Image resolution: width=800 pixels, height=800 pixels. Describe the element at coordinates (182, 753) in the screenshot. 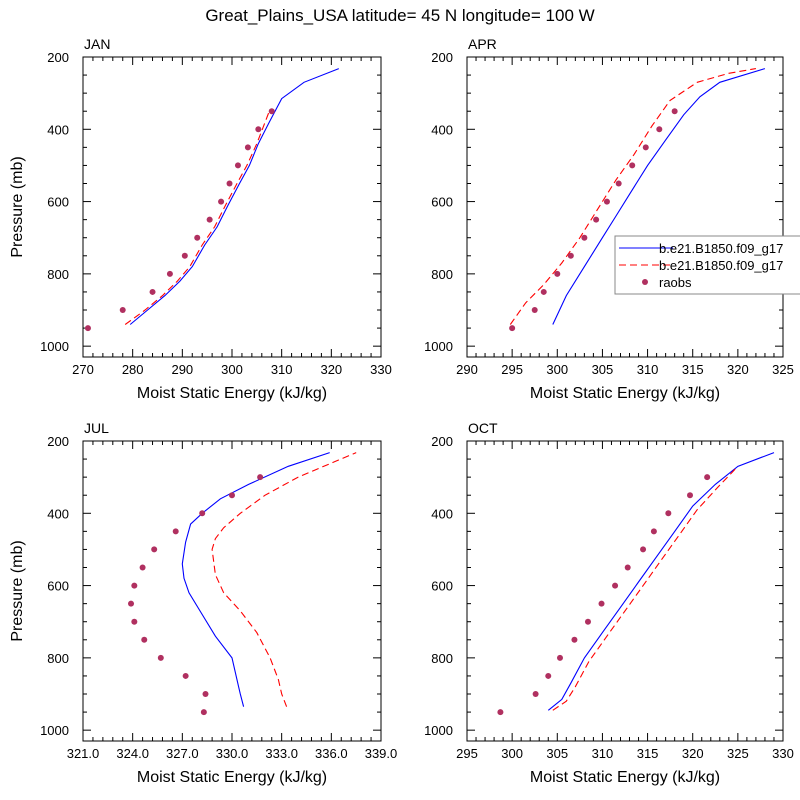

I see `x-tick-label: 327.0` at that location.